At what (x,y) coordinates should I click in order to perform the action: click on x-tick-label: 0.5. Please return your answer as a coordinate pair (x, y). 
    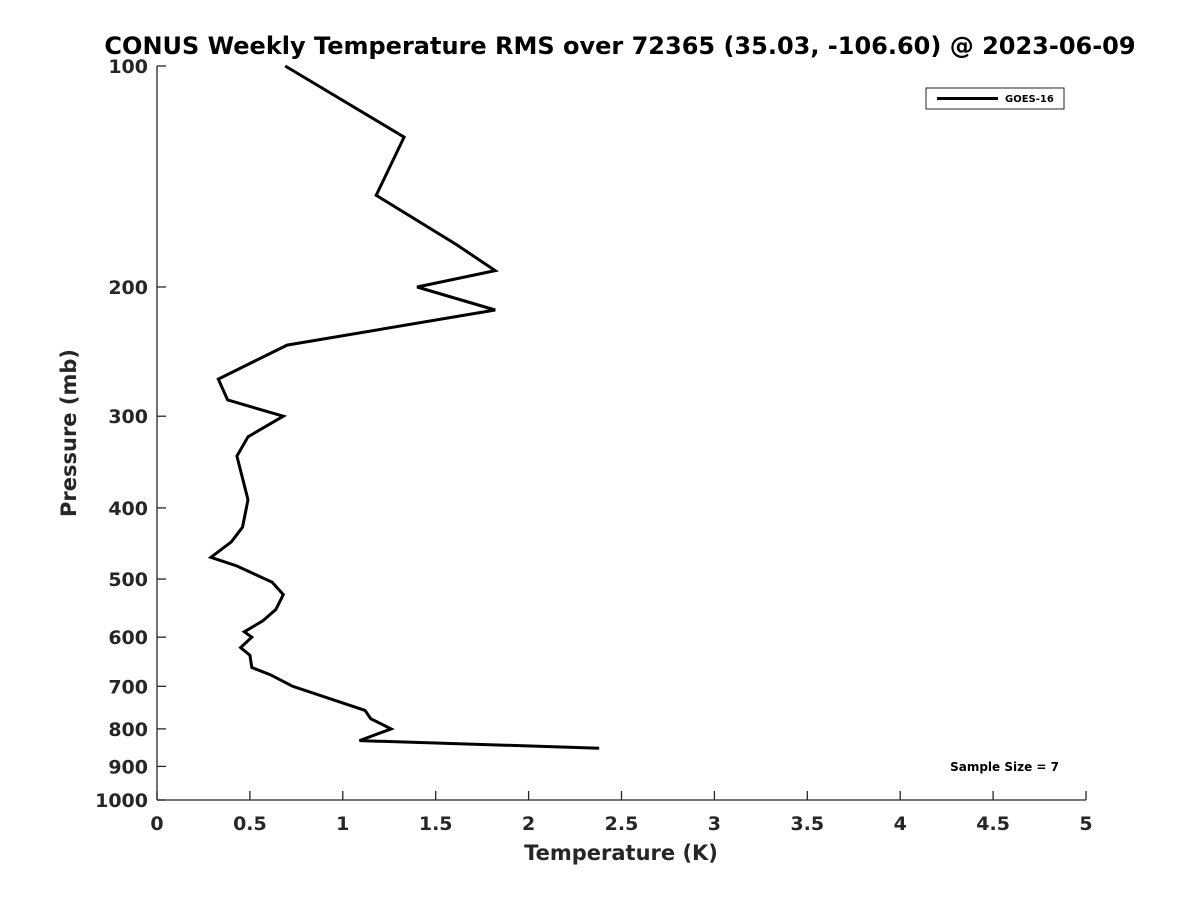
    Looking at the image, I should click on (250, 824).